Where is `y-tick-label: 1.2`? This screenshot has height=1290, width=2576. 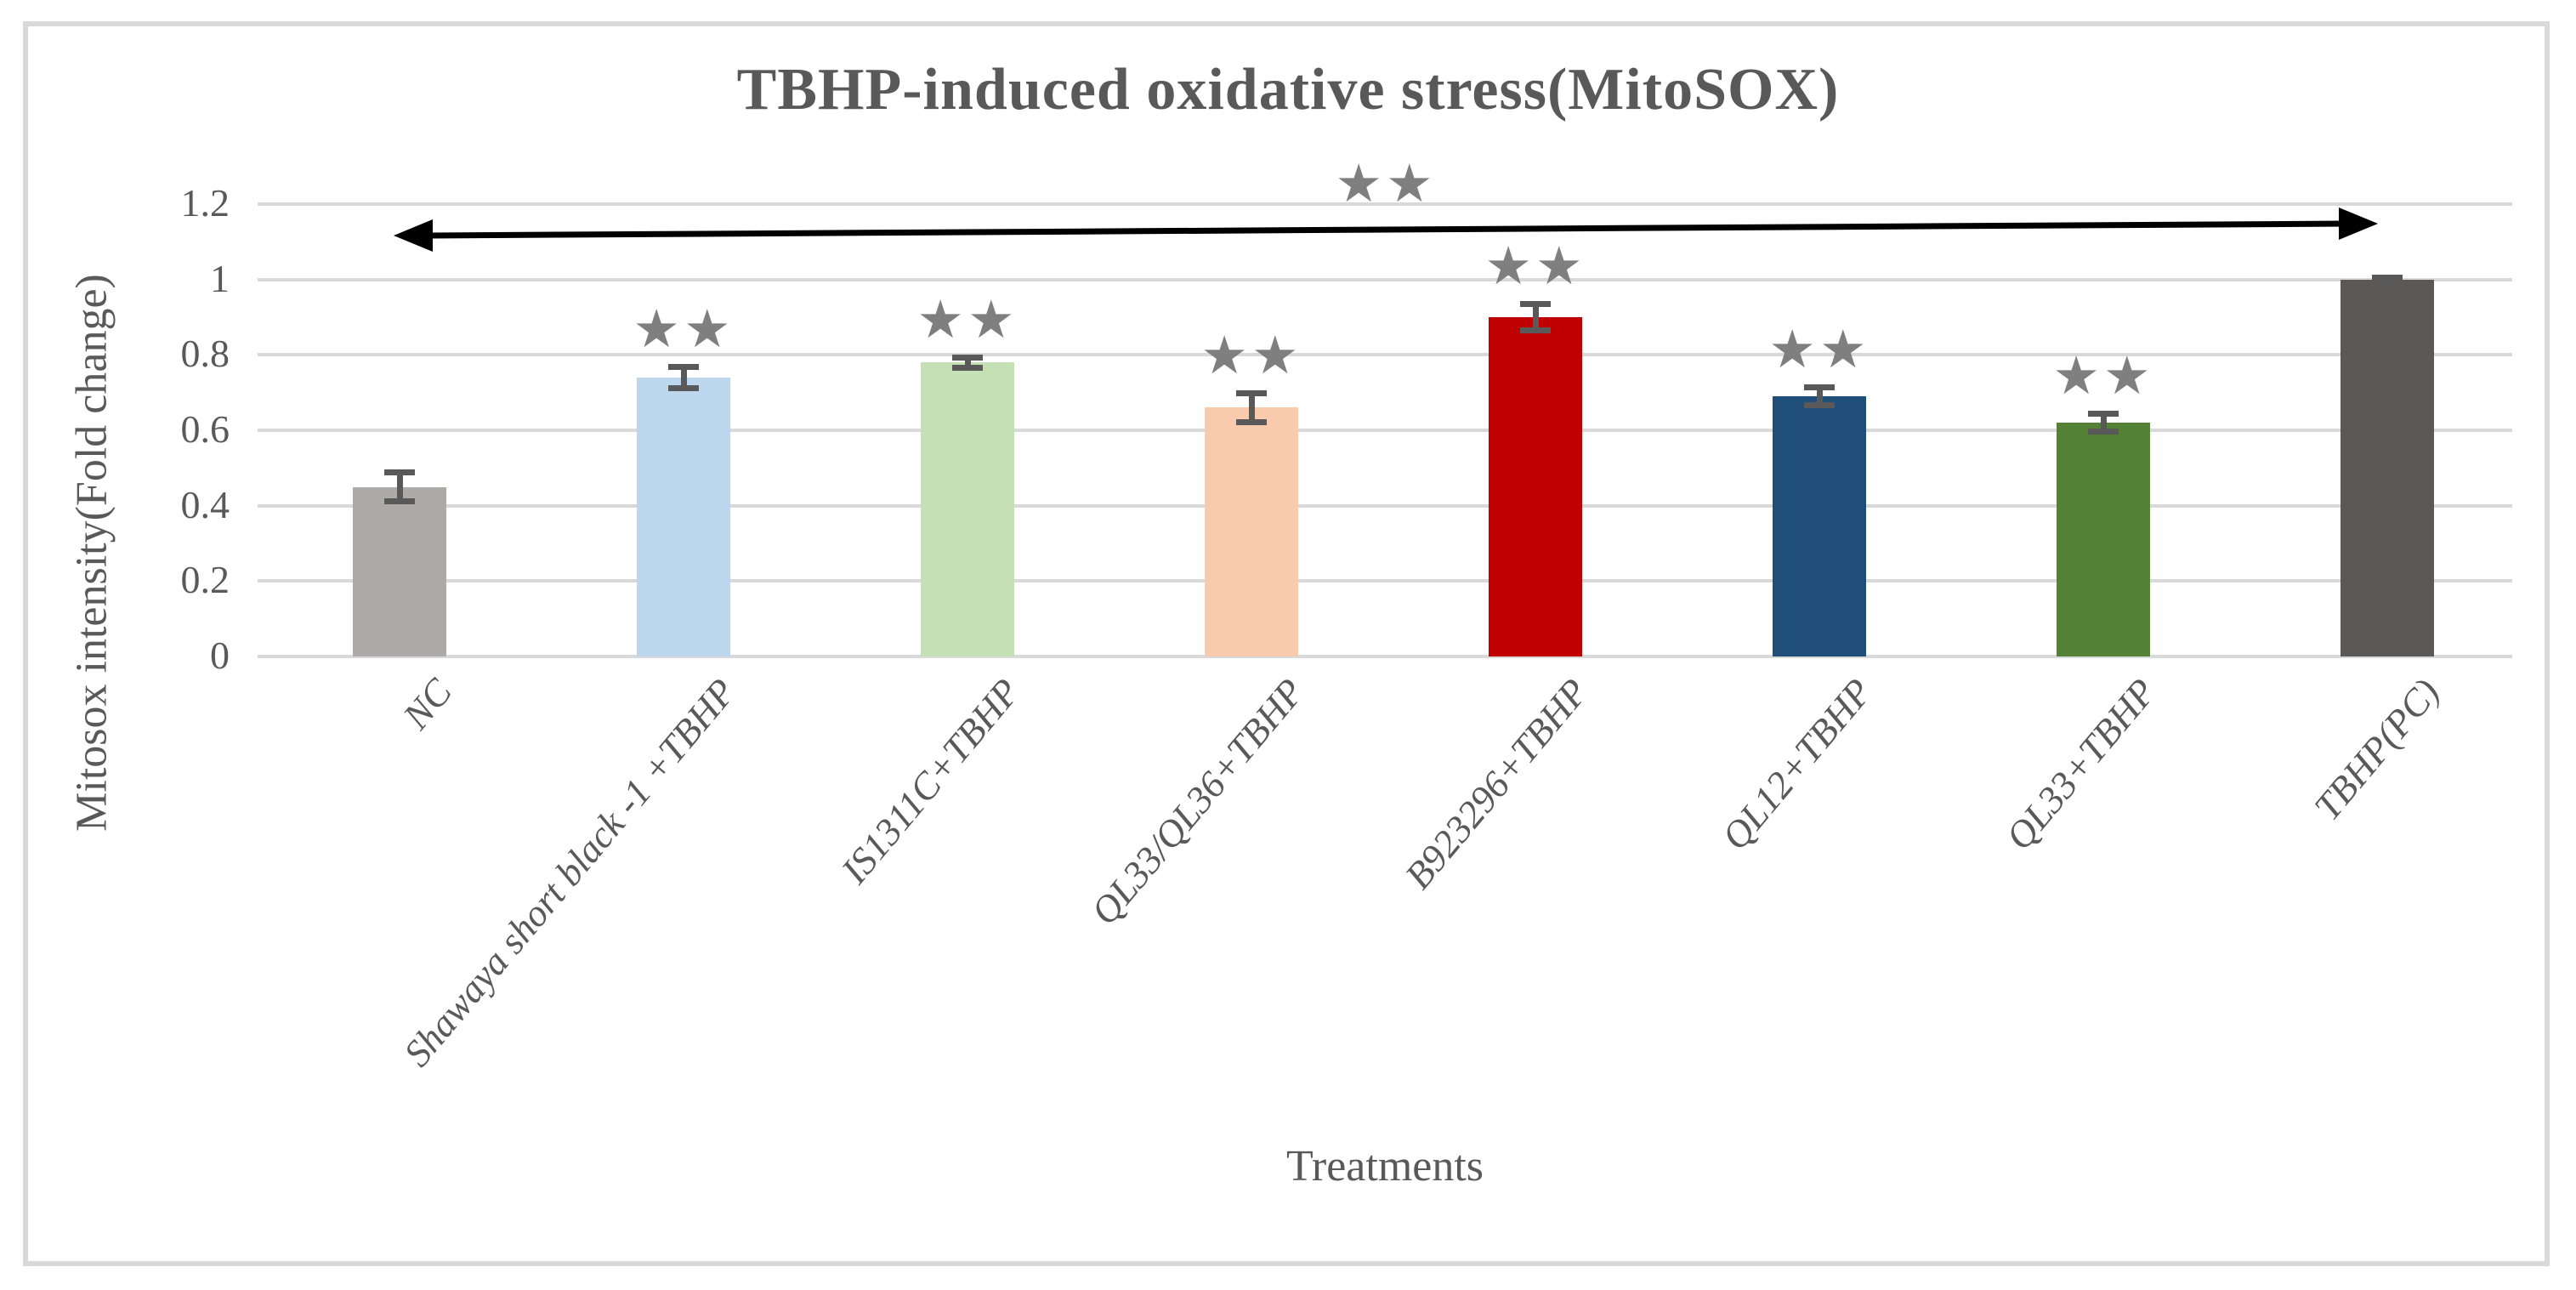 y-tick-label: 1.2 is located at coordinates (205, 202).